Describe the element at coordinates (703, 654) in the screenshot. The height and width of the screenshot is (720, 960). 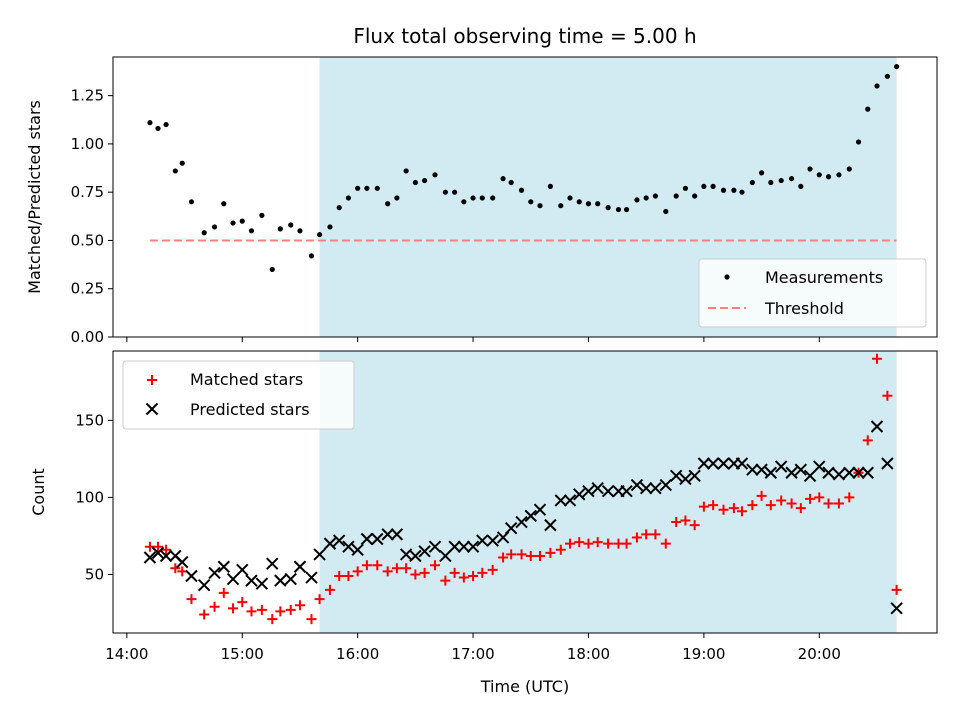
I see `x-tick-label: 19:00` at that location.